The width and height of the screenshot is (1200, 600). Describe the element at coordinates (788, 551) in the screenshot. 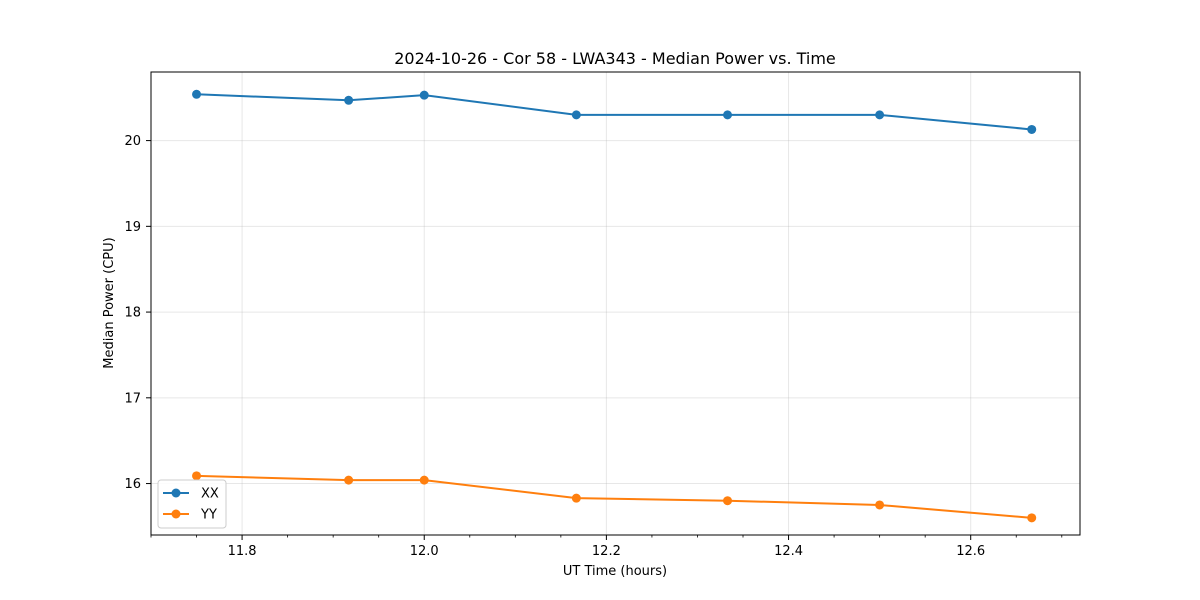

I see `x-tick-label: 12.4` at that location.